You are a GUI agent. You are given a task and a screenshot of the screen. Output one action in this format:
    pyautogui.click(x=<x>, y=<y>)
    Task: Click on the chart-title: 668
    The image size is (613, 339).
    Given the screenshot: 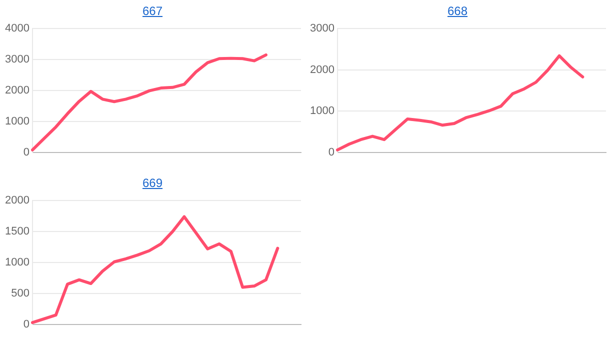 What is the action you would take?
    pyautogui.click(x=457, y=11)
    